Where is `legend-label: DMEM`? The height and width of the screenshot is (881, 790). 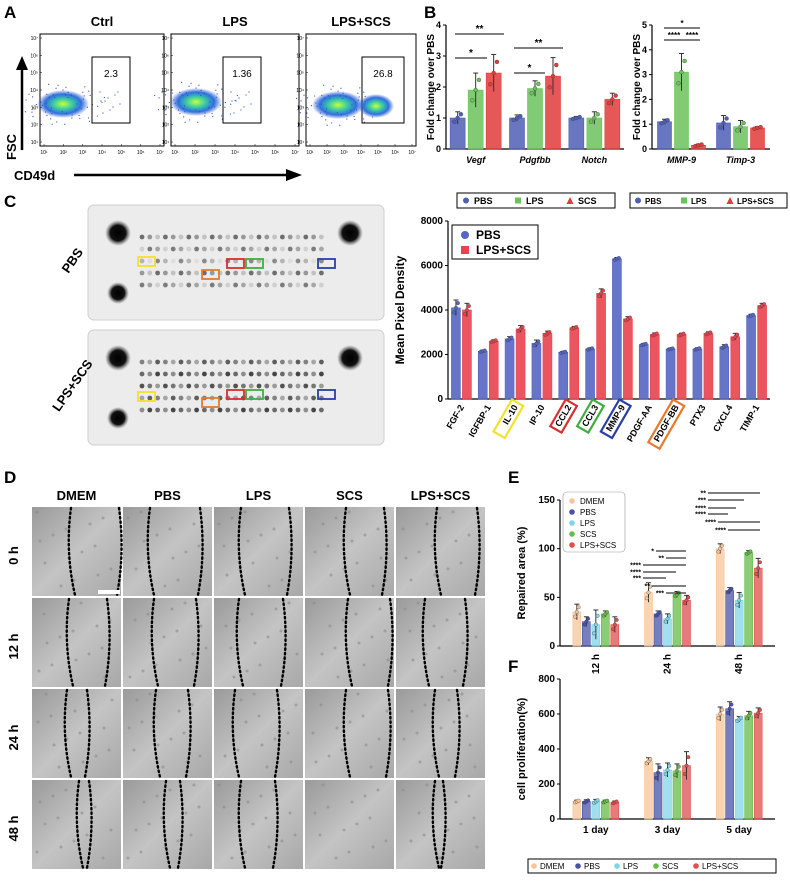
legend-label: DMEM is located at coordinates (592, 501).